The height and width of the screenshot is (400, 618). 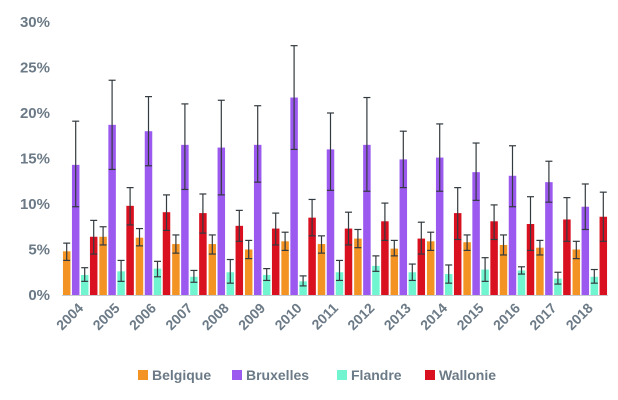 I want to click on bar-bruxelles-2010, so click(x=294, y=196).